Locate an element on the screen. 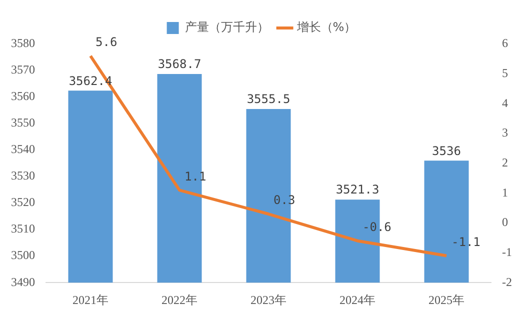 This screenshot has width=531, height=319. y2-tick-label: 2 is located at coordinates (505, 162).